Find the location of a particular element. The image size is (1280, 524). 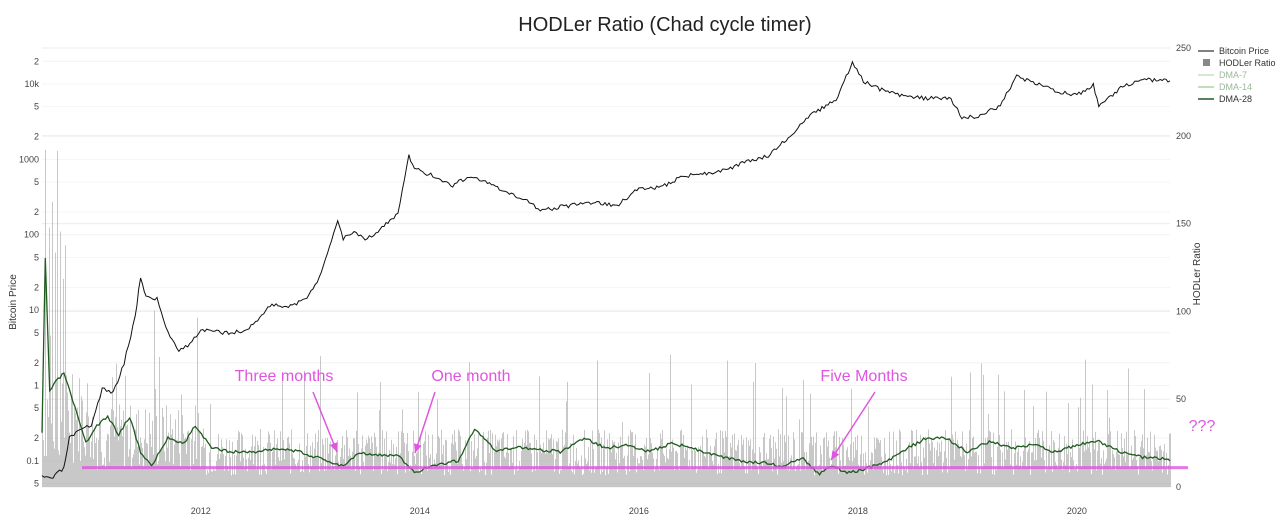

legend-label: HODLer Ratio is located at coordinates (1247, 63).